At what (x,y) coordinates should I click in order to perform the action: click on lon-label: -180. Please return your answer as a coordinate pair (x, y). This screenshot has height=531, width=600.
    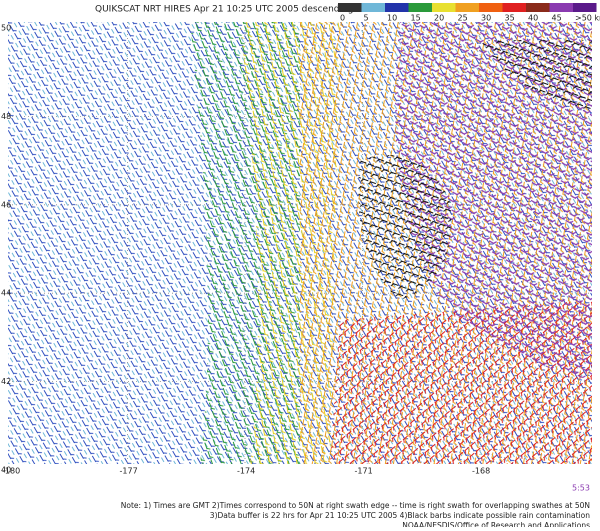
    Looking at the image, I should click on (11, 471).